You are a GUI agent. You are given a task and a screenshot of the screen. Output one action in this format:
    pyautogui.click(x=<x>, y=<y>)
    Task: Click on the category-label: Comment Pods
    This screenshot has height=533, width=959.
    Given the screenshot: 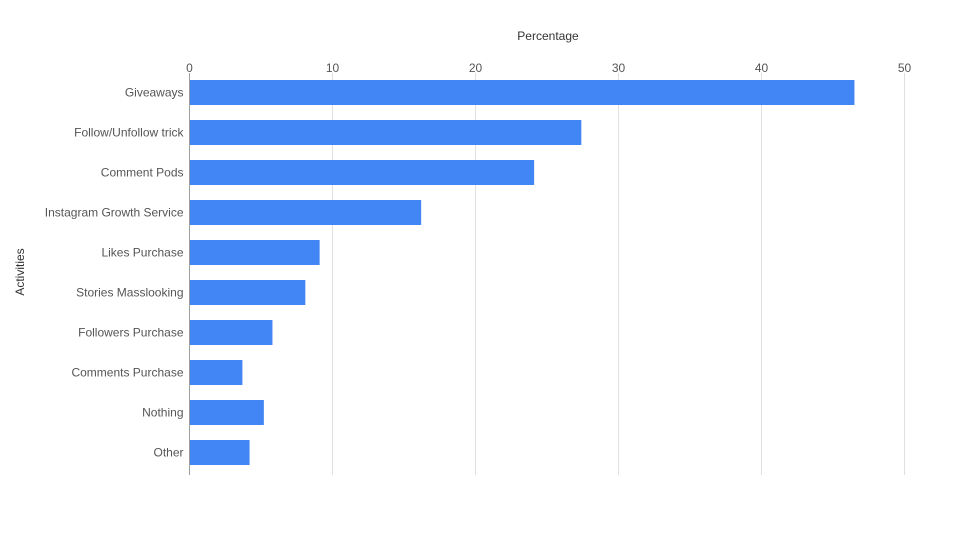 What is the action you would take?
    pyautogui.click(x=142, y=173)
    